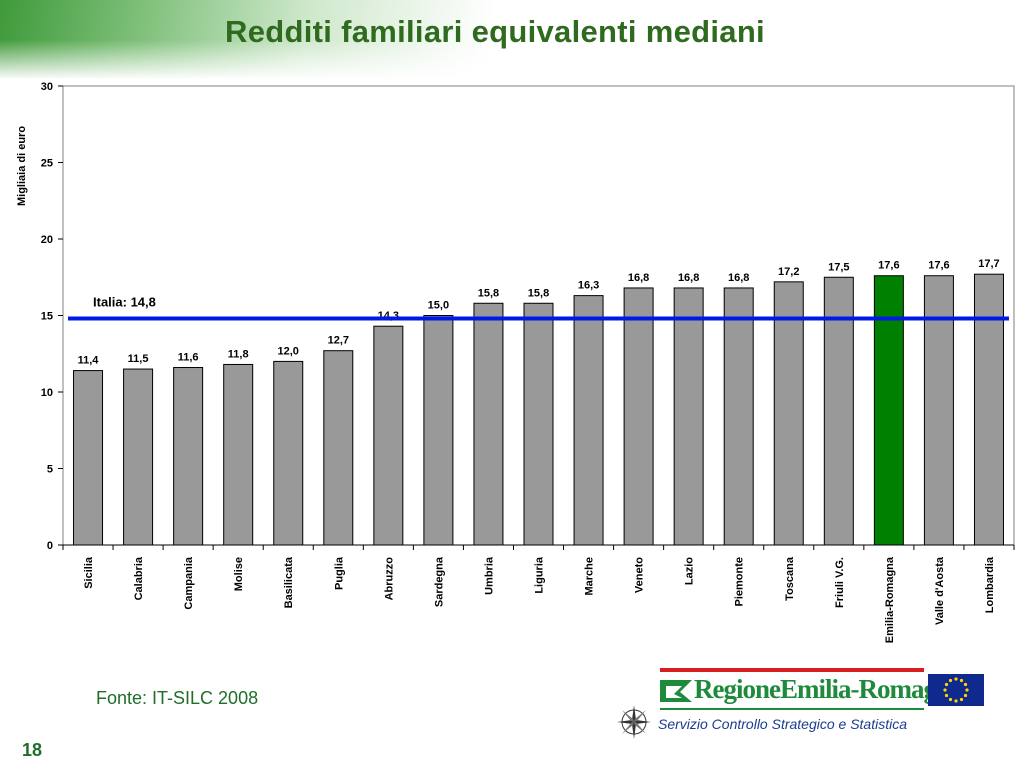  What do you see at coordinates (50, 546) in the screenshot?
I see `y-tick-label: 0` at bounding box center [50, 546].